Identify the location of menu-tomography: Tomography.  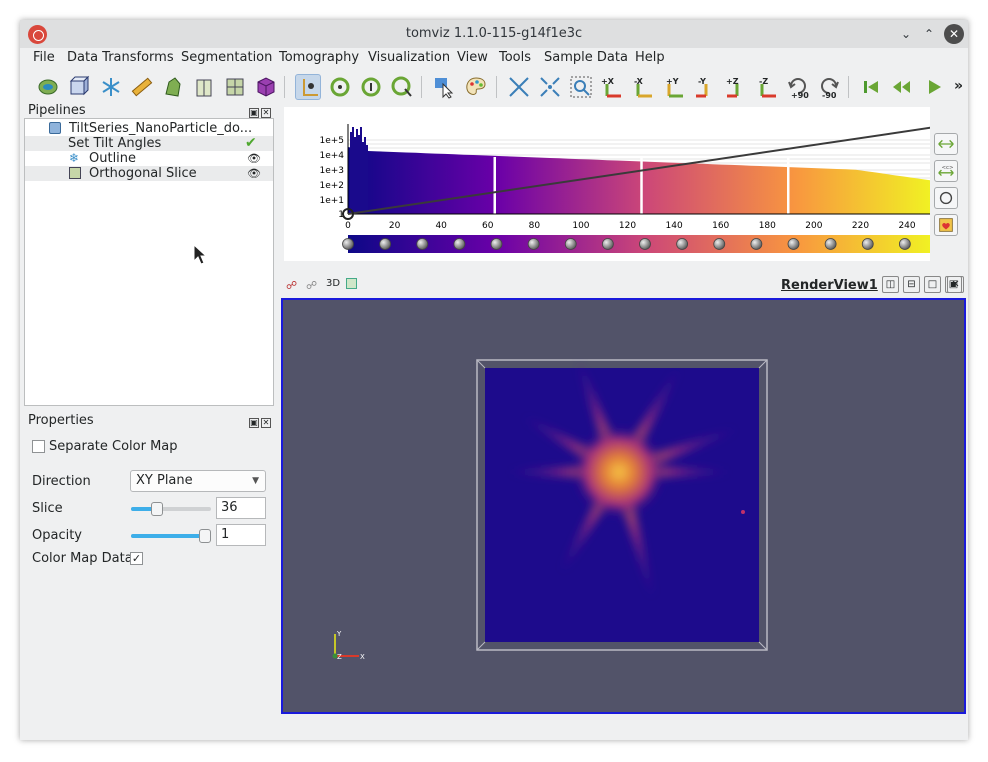
(319, 57).